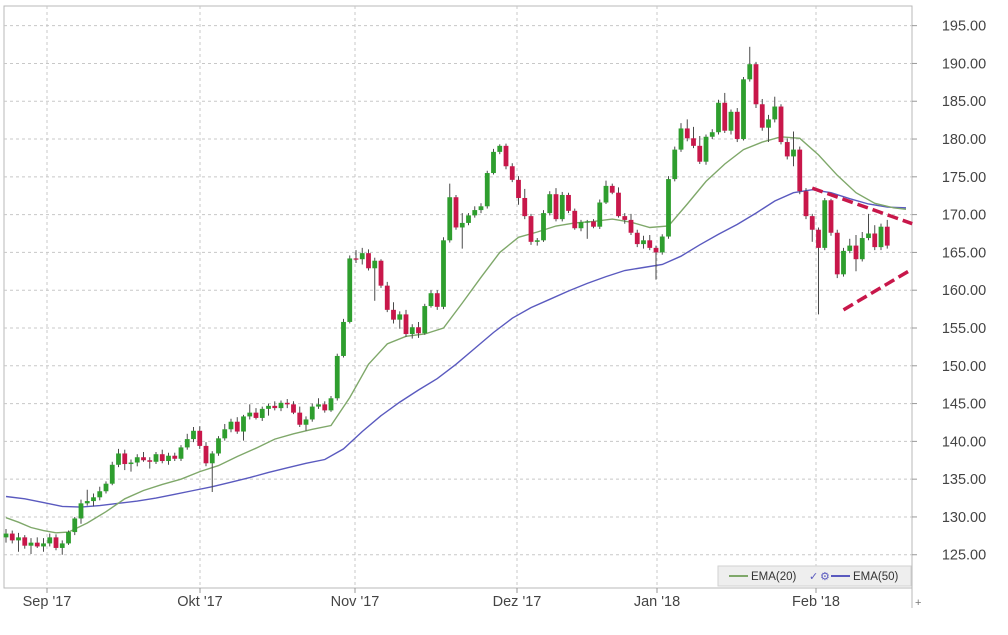 This screenshot has height=635, width=1008. I want to click on legend: EMA(20) ✓ ⚙ EMA(50), so click(814, 576).